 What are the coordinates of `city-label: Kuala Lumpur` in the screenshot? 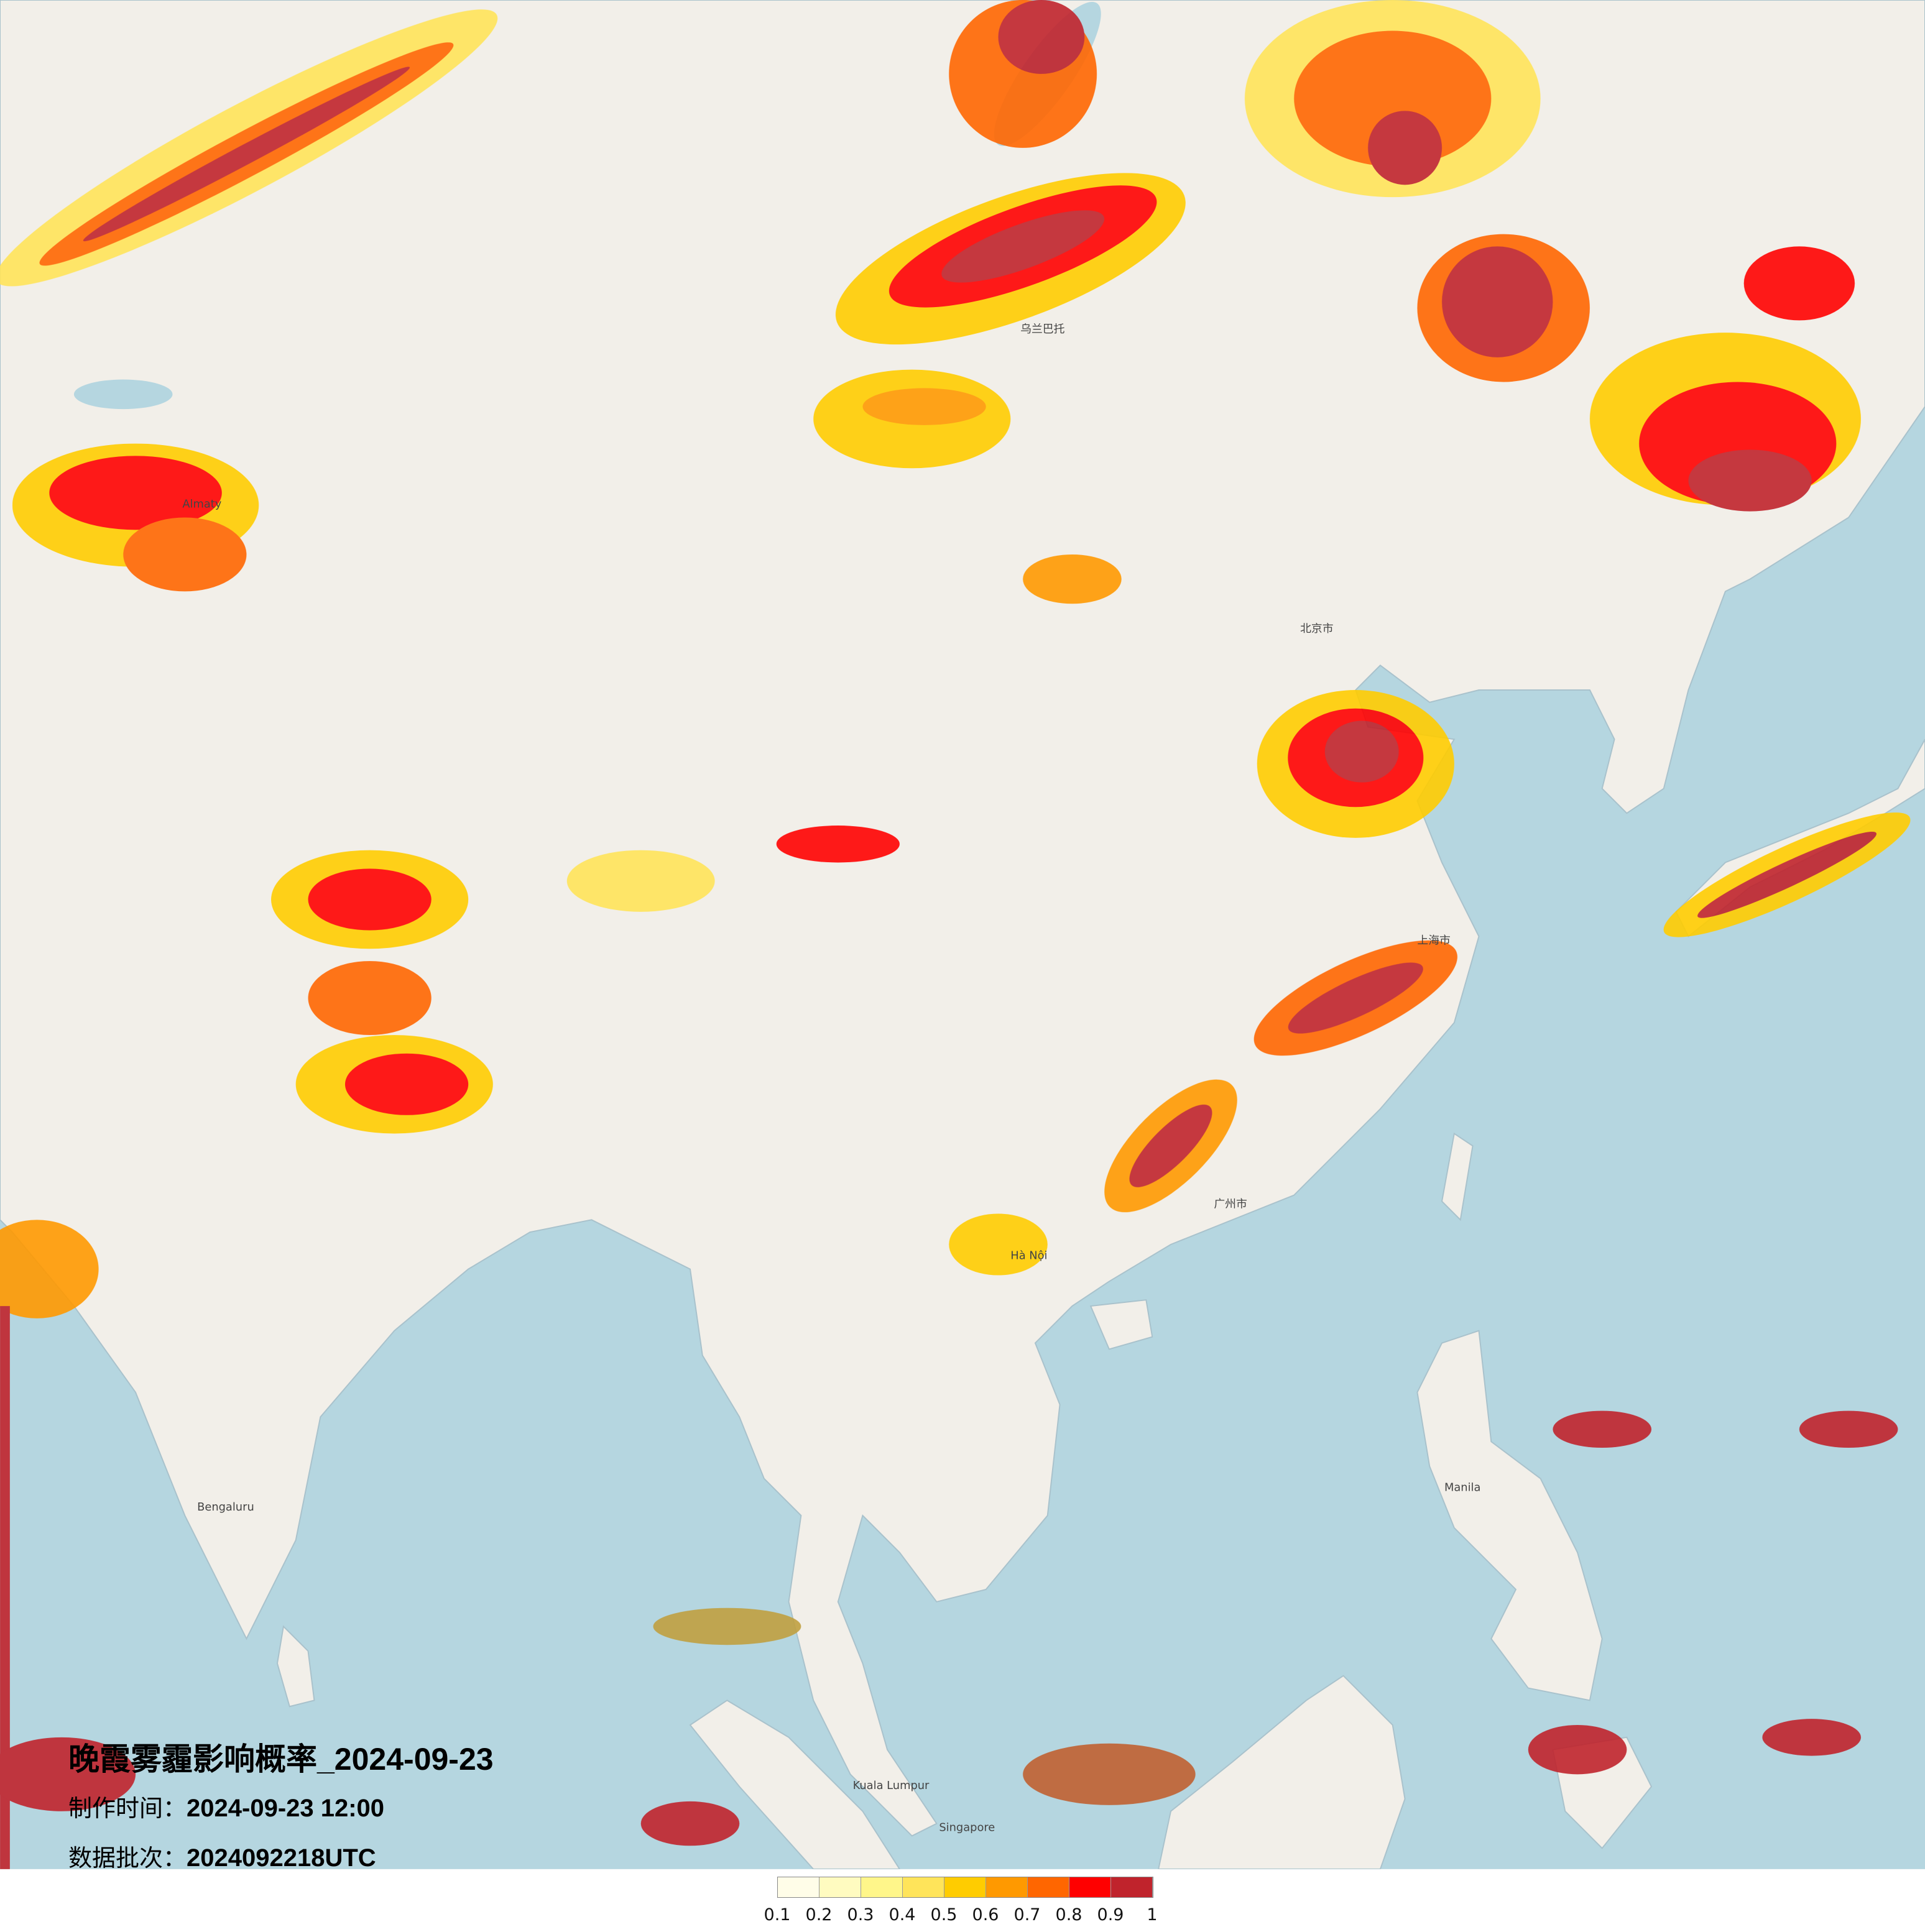 It's located at (891, 1785).